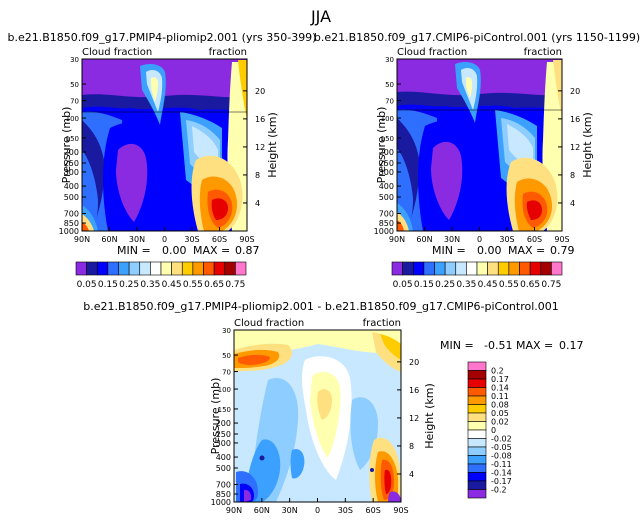 This screenshot has width=643, height=522. What do you see at coordinates (572, 203) in the screenshot?
I see `panel-b-htick-label: 4` at bounding box center [572, 203].